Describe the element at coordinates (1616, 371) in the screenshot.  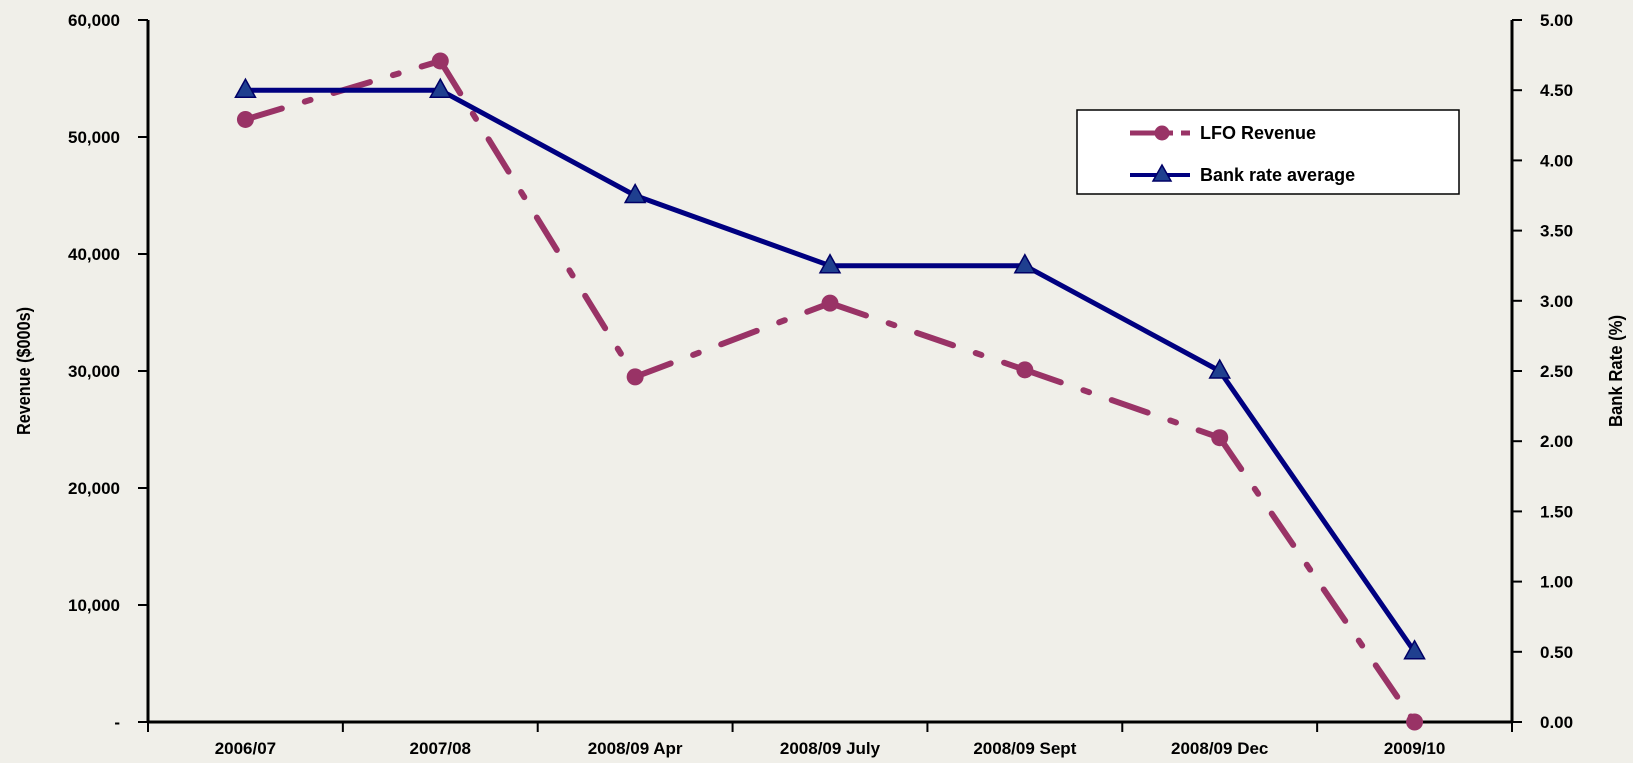
I see `right-axis-title: Bank Rate (%)` at that location.